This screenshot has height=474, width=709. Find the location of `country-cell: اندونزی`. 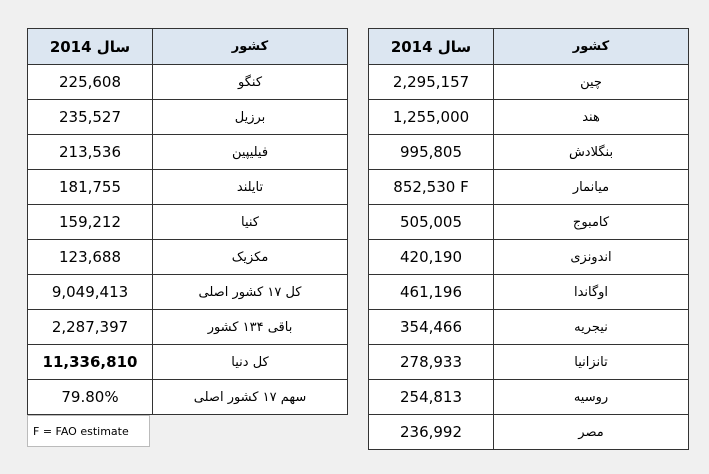

country-cell: اندونزی is located at coordinates (591, 257).